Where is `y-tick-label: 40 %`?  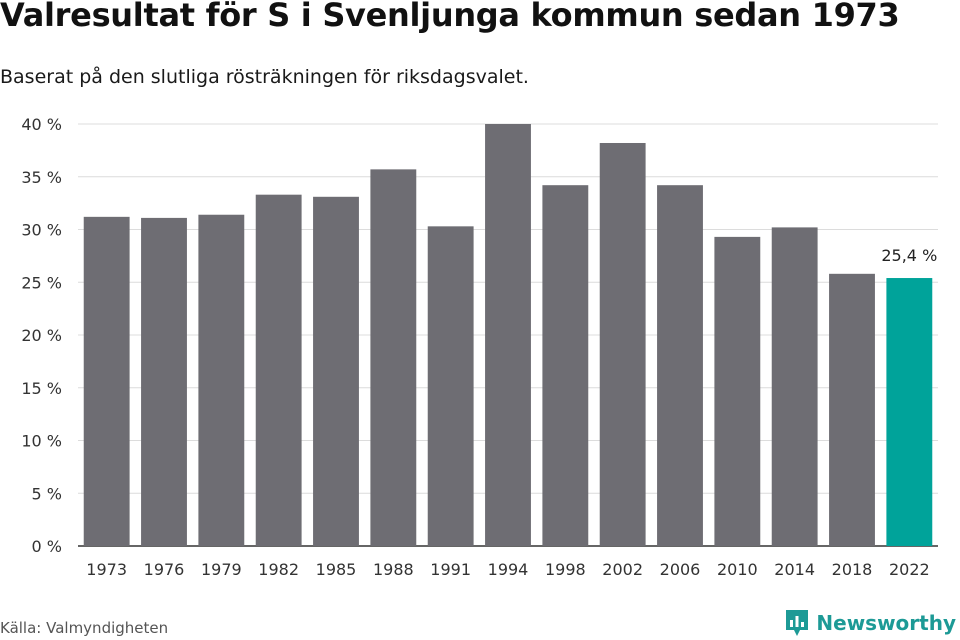
y-tick-label: 40 % is located at coordinates (41, 124).